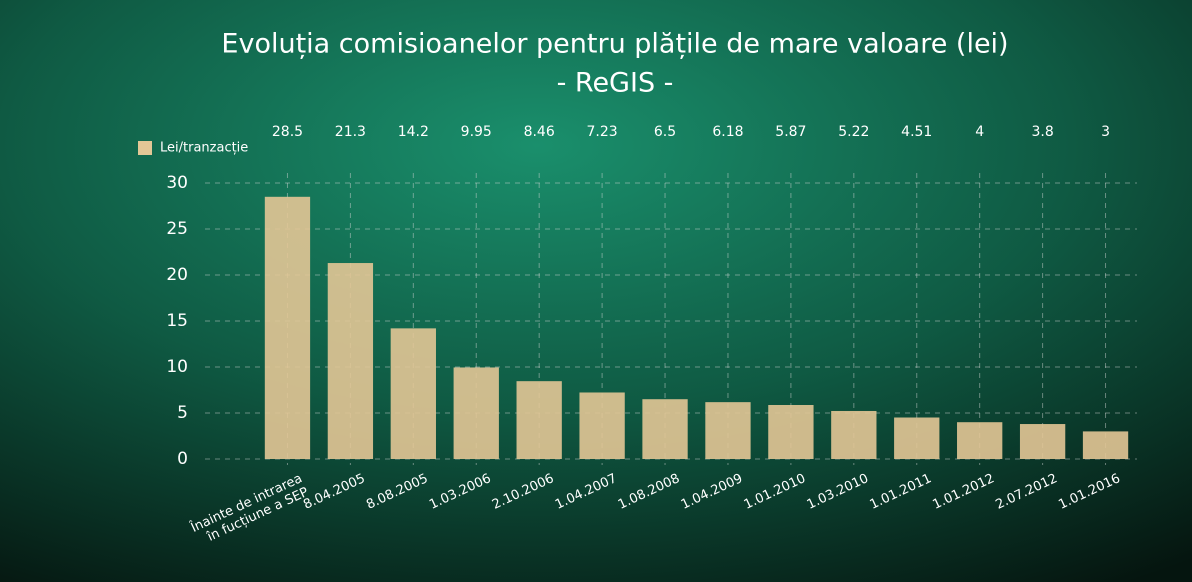  What do you see at coordinates (177, 367) in the screenshot?
I see `y-tick-label: 10` at bounding box center [177, 367].